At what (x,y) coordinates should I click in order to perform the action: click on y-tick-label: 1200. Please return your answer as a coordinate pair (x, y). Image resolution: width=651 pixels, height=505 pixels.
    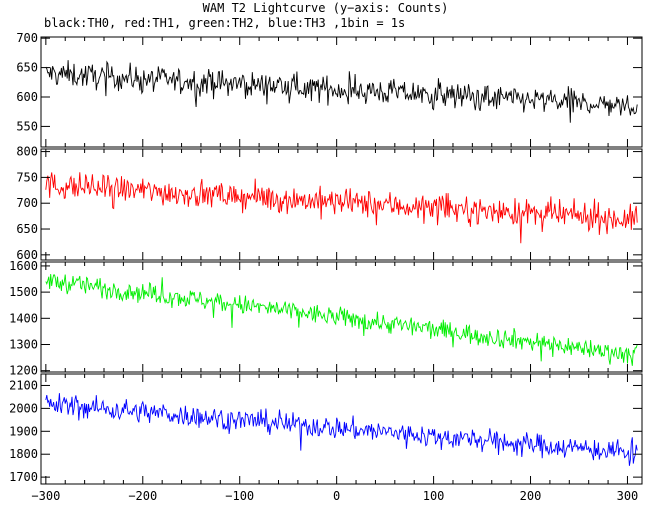
    Looking at the image, I should click on (23, 371).